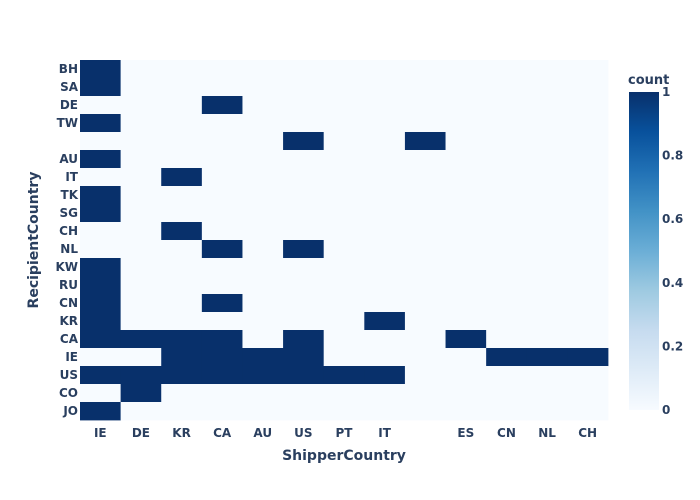  Describe the element at coordinates (666, 92) in the screenshot. I see `colorbar-tick-label: 1` at that location.